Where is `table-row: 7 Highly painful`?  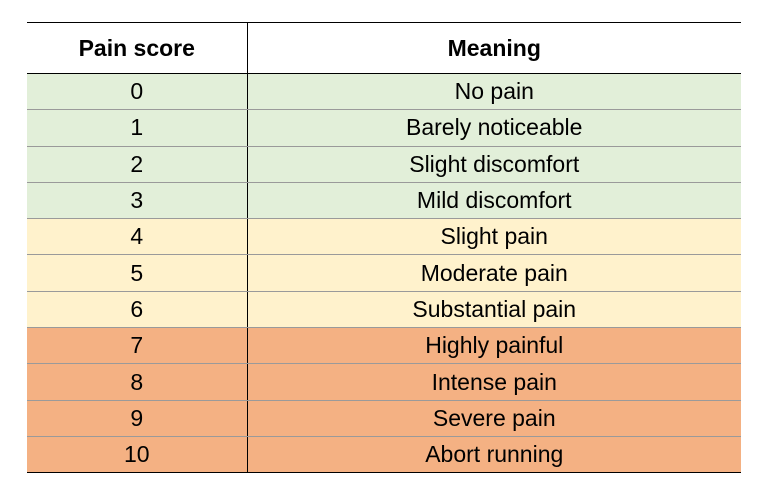
table-row: 7 Highly painful is located at coordinates (384, 346).